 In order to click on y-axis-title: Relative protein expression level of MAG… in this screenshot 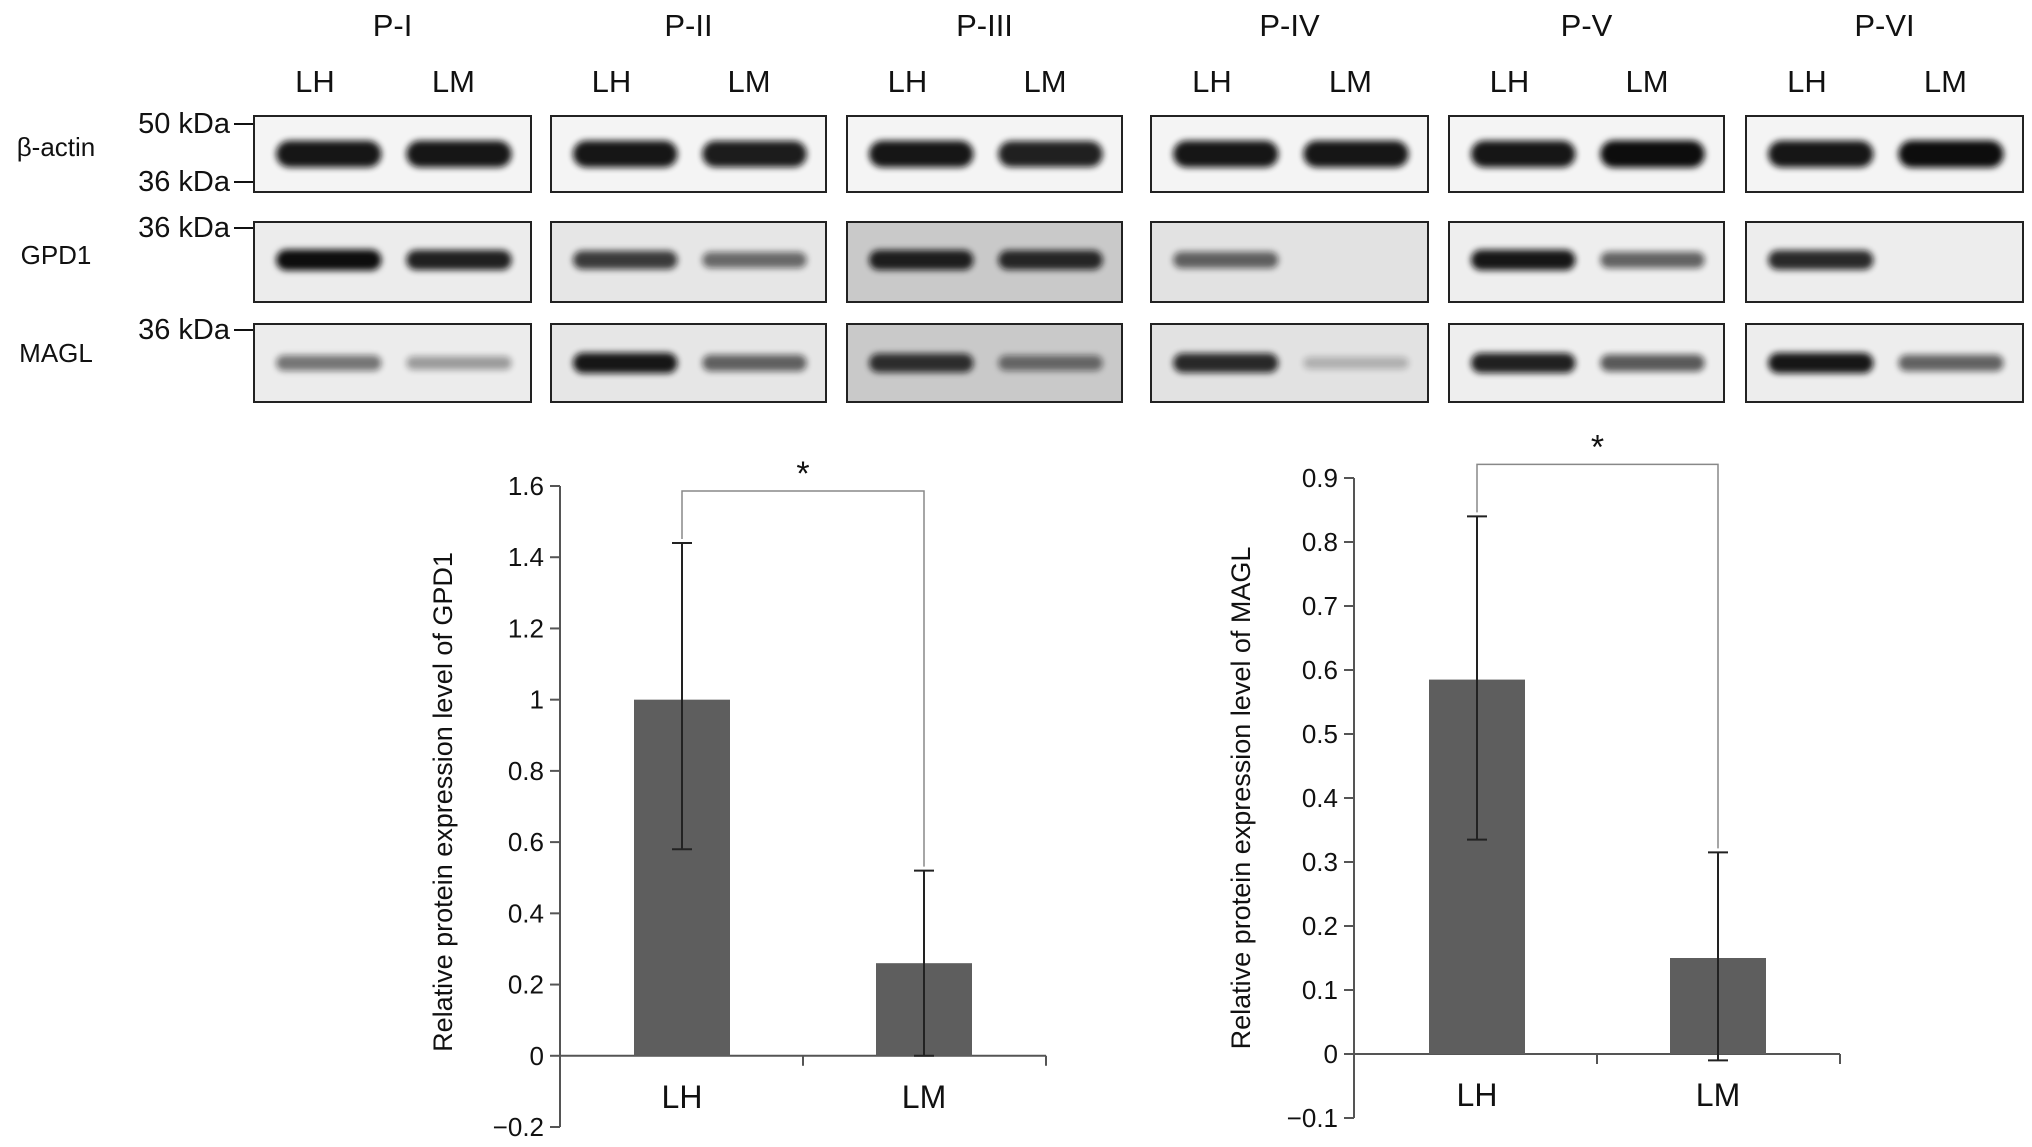, I will do `click(1241, 798)`.